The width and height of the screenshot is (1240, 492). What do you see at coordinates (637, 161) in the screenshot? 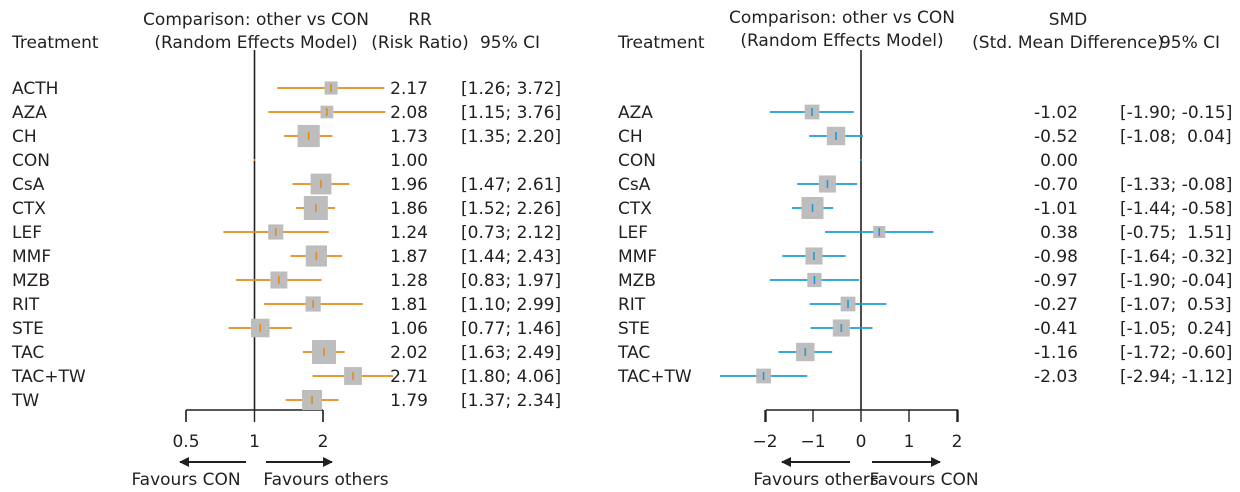
I see `right-row-treatment: CON` at bounding box center [637, 161].